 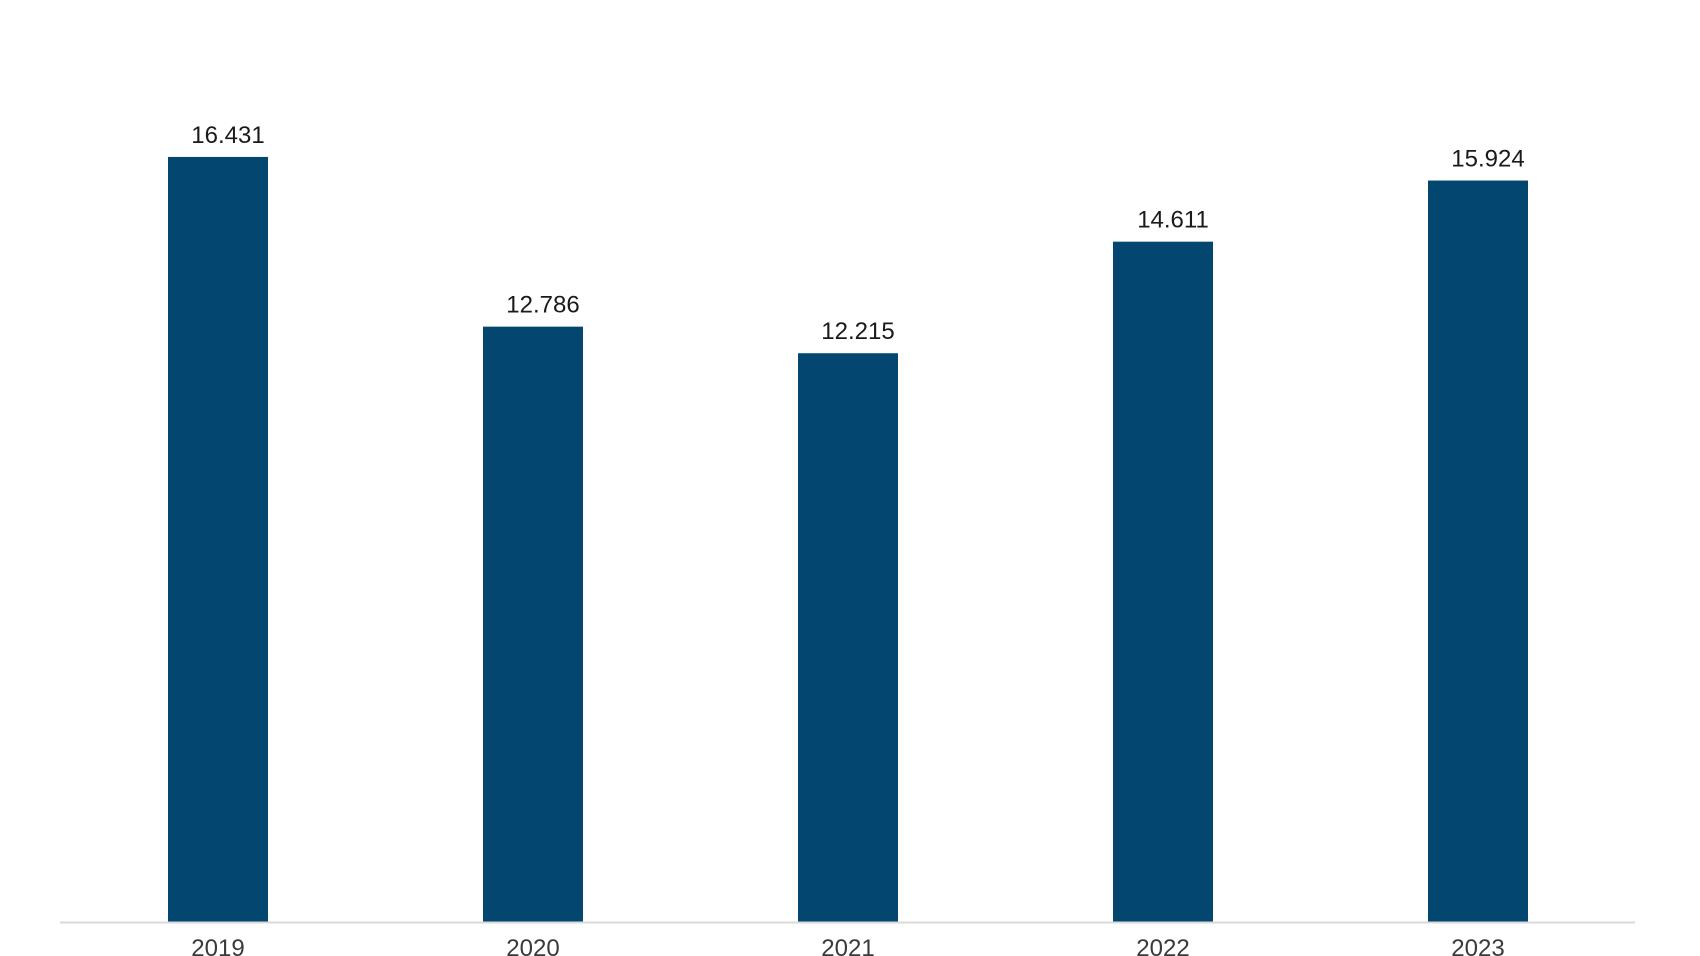 I want to click on x-tick-label-2019: 2019, so click(x=217, y=945).